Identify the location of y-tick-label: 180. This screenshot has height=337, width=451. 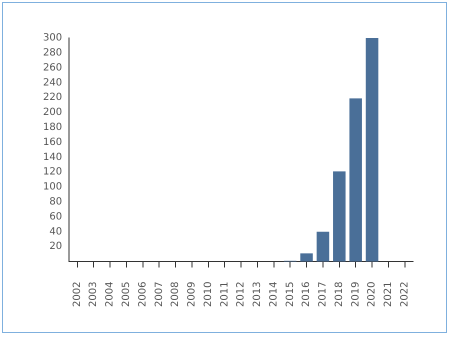
(52, 128).